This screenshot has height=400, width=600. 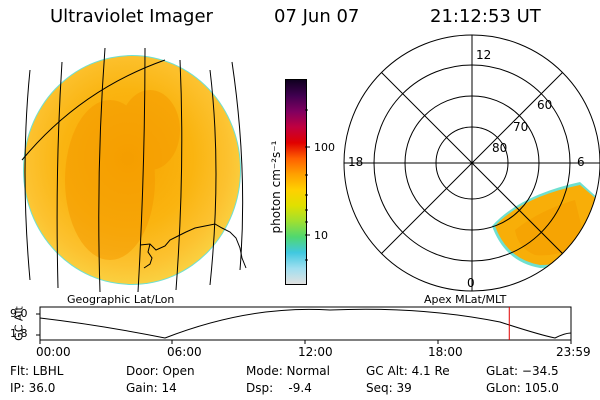 What do you see at coordinates (93, 110) in the screenshot?
I see `latitude-line` at bounding box center [93, 110].